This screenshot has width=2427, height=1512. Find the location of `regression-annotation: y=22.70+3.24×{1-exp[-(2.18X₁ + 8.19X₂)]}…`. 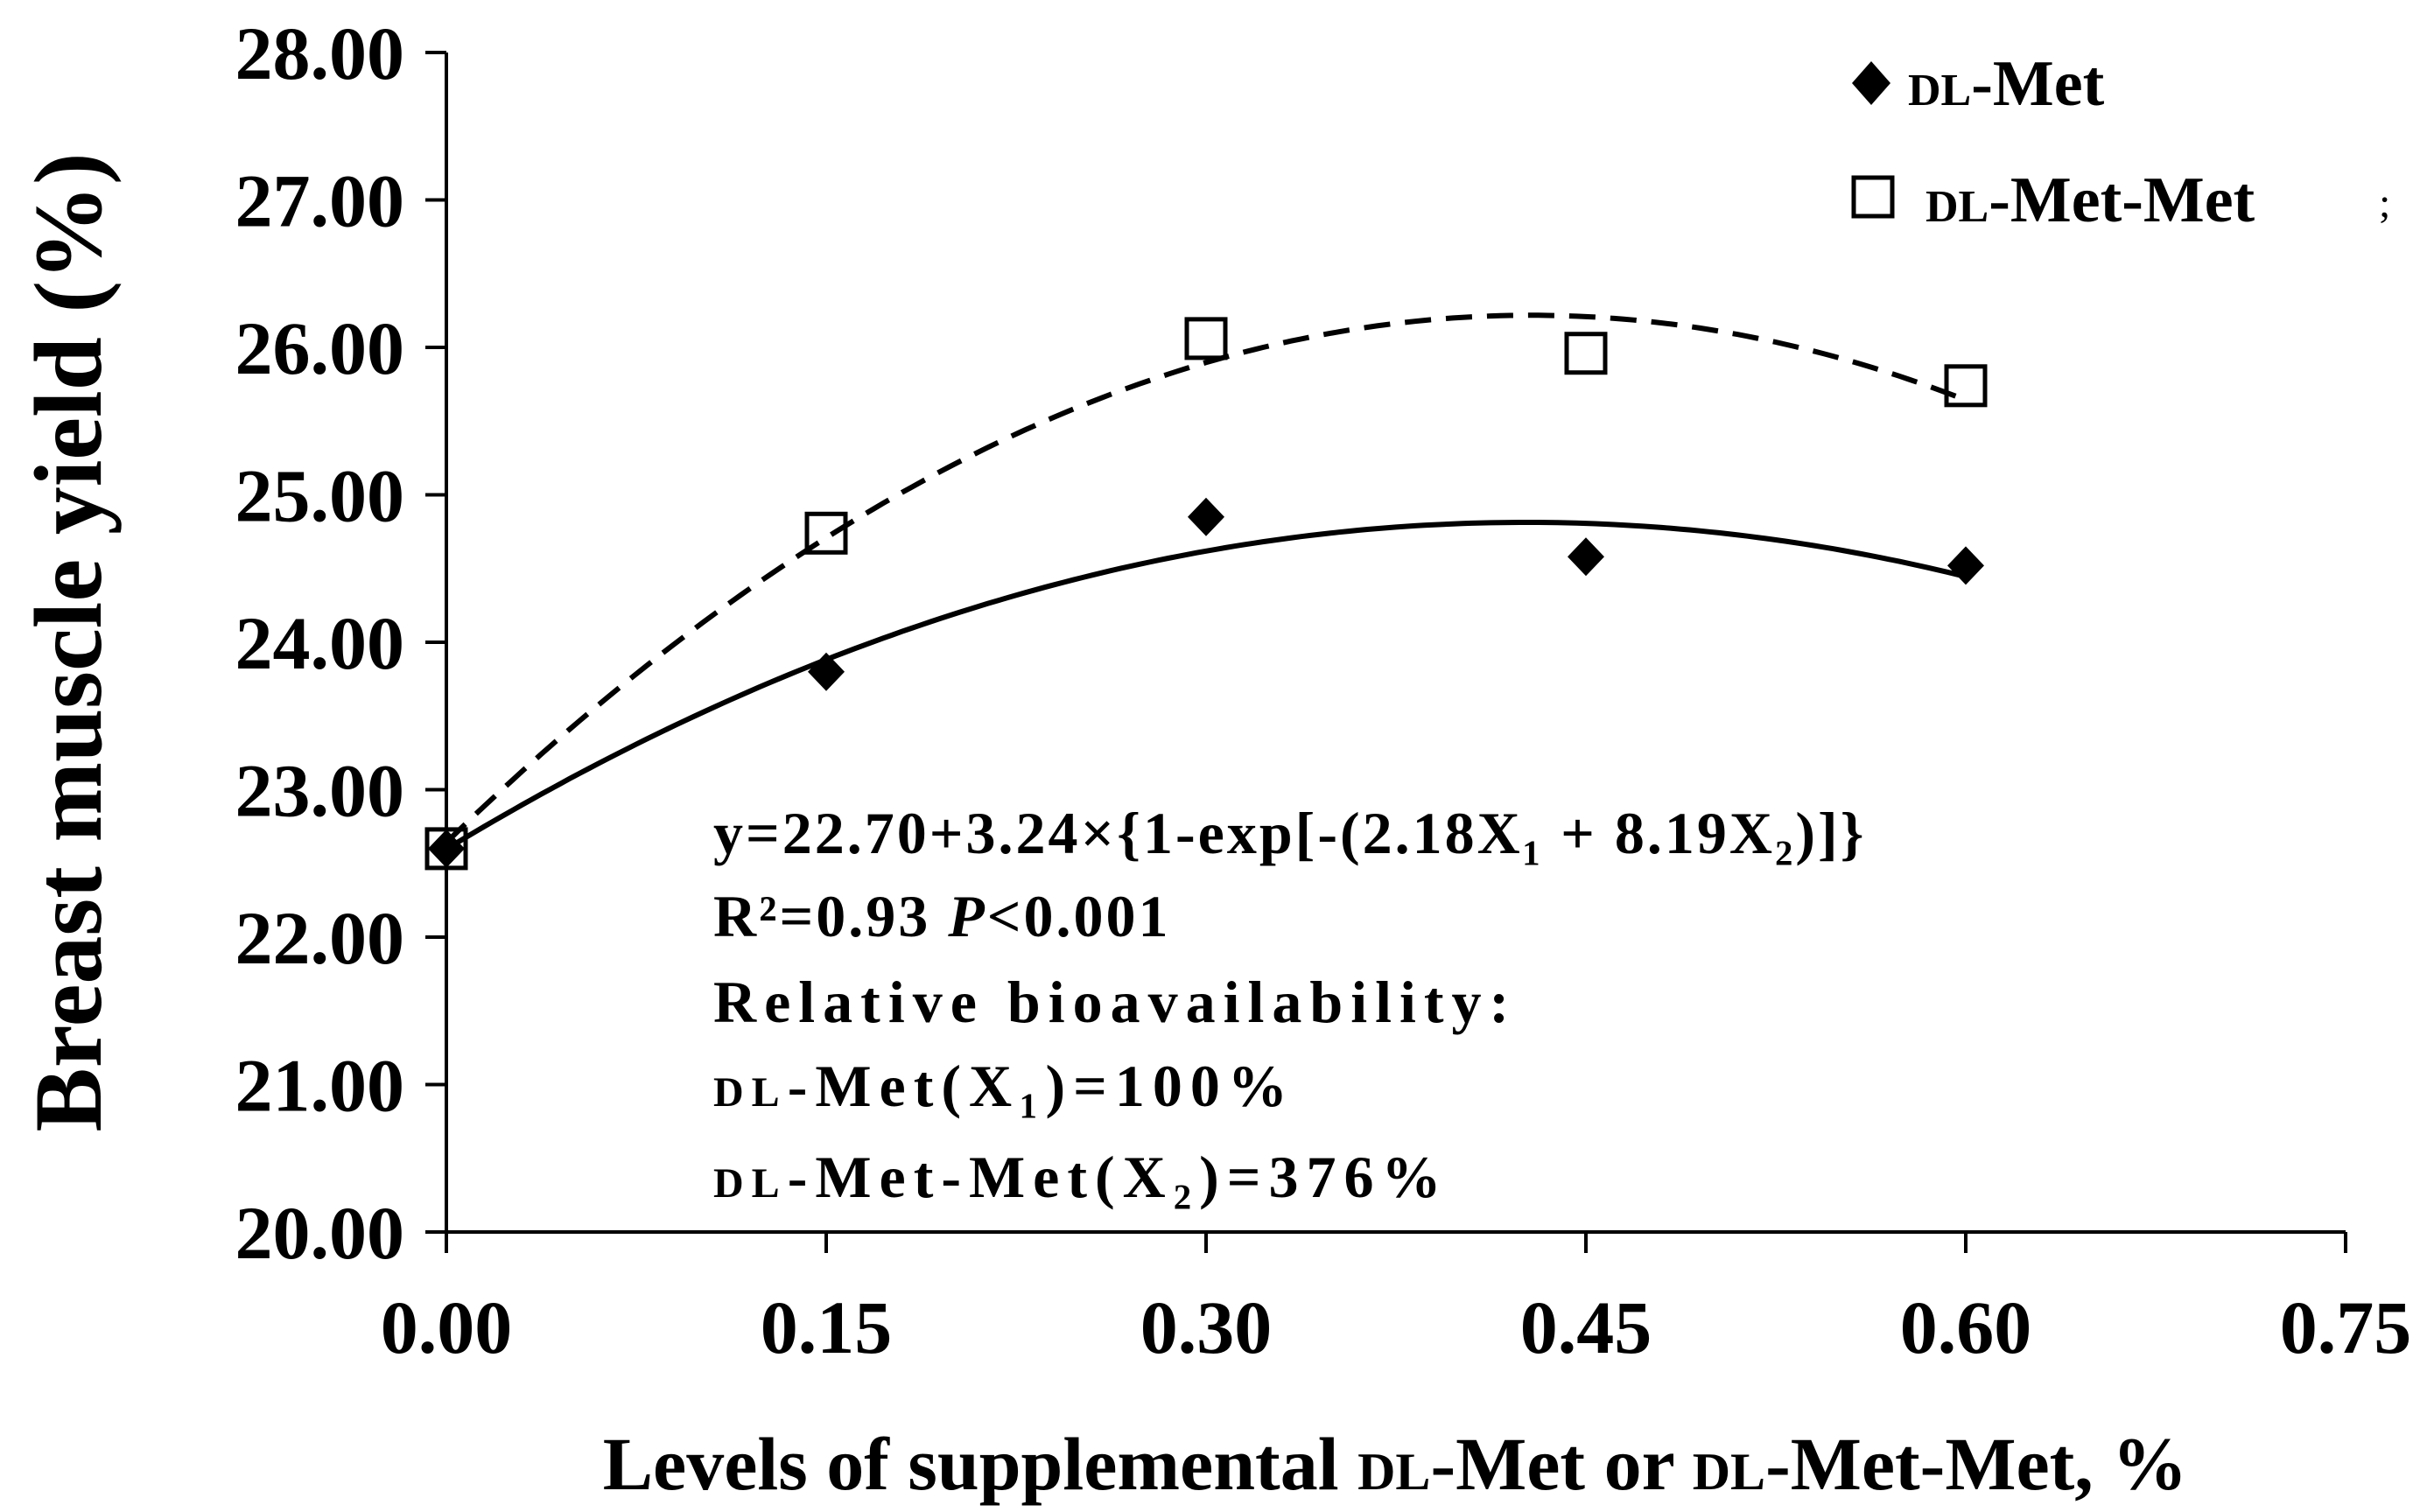

regression-annotation: y=22.70+3.24×{1-exp[-(2.18X₁ + 8.19X₂)]}… is located at coordinates (1289, 1005).